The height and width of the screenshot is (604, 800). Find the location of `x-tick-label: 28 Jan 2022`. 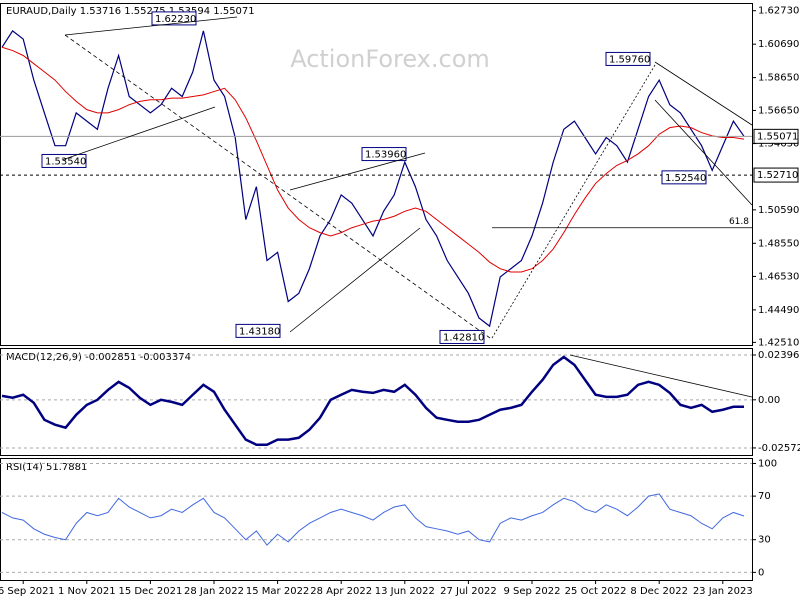

x-tick-label: 28 Jan 2022 is located at coordinates (214, 591).